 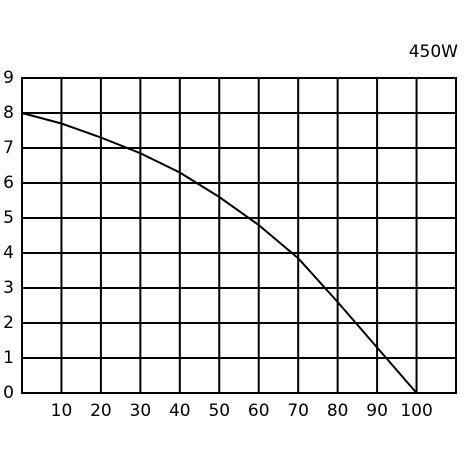 I want to click on y-tick-label: 5, so click(x=8, y=218).